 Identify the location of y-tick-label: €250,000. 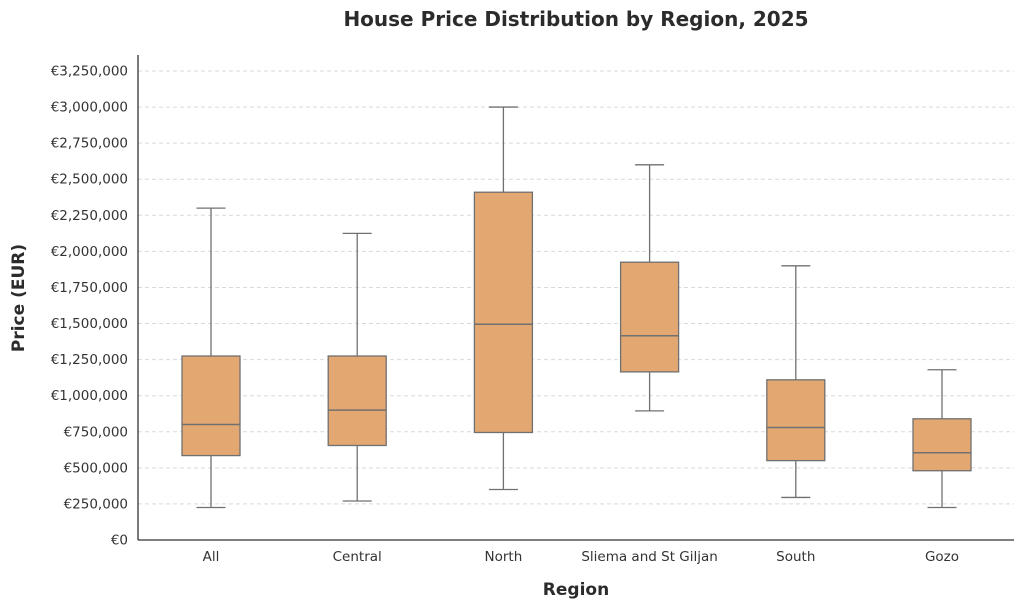
(96, 504).